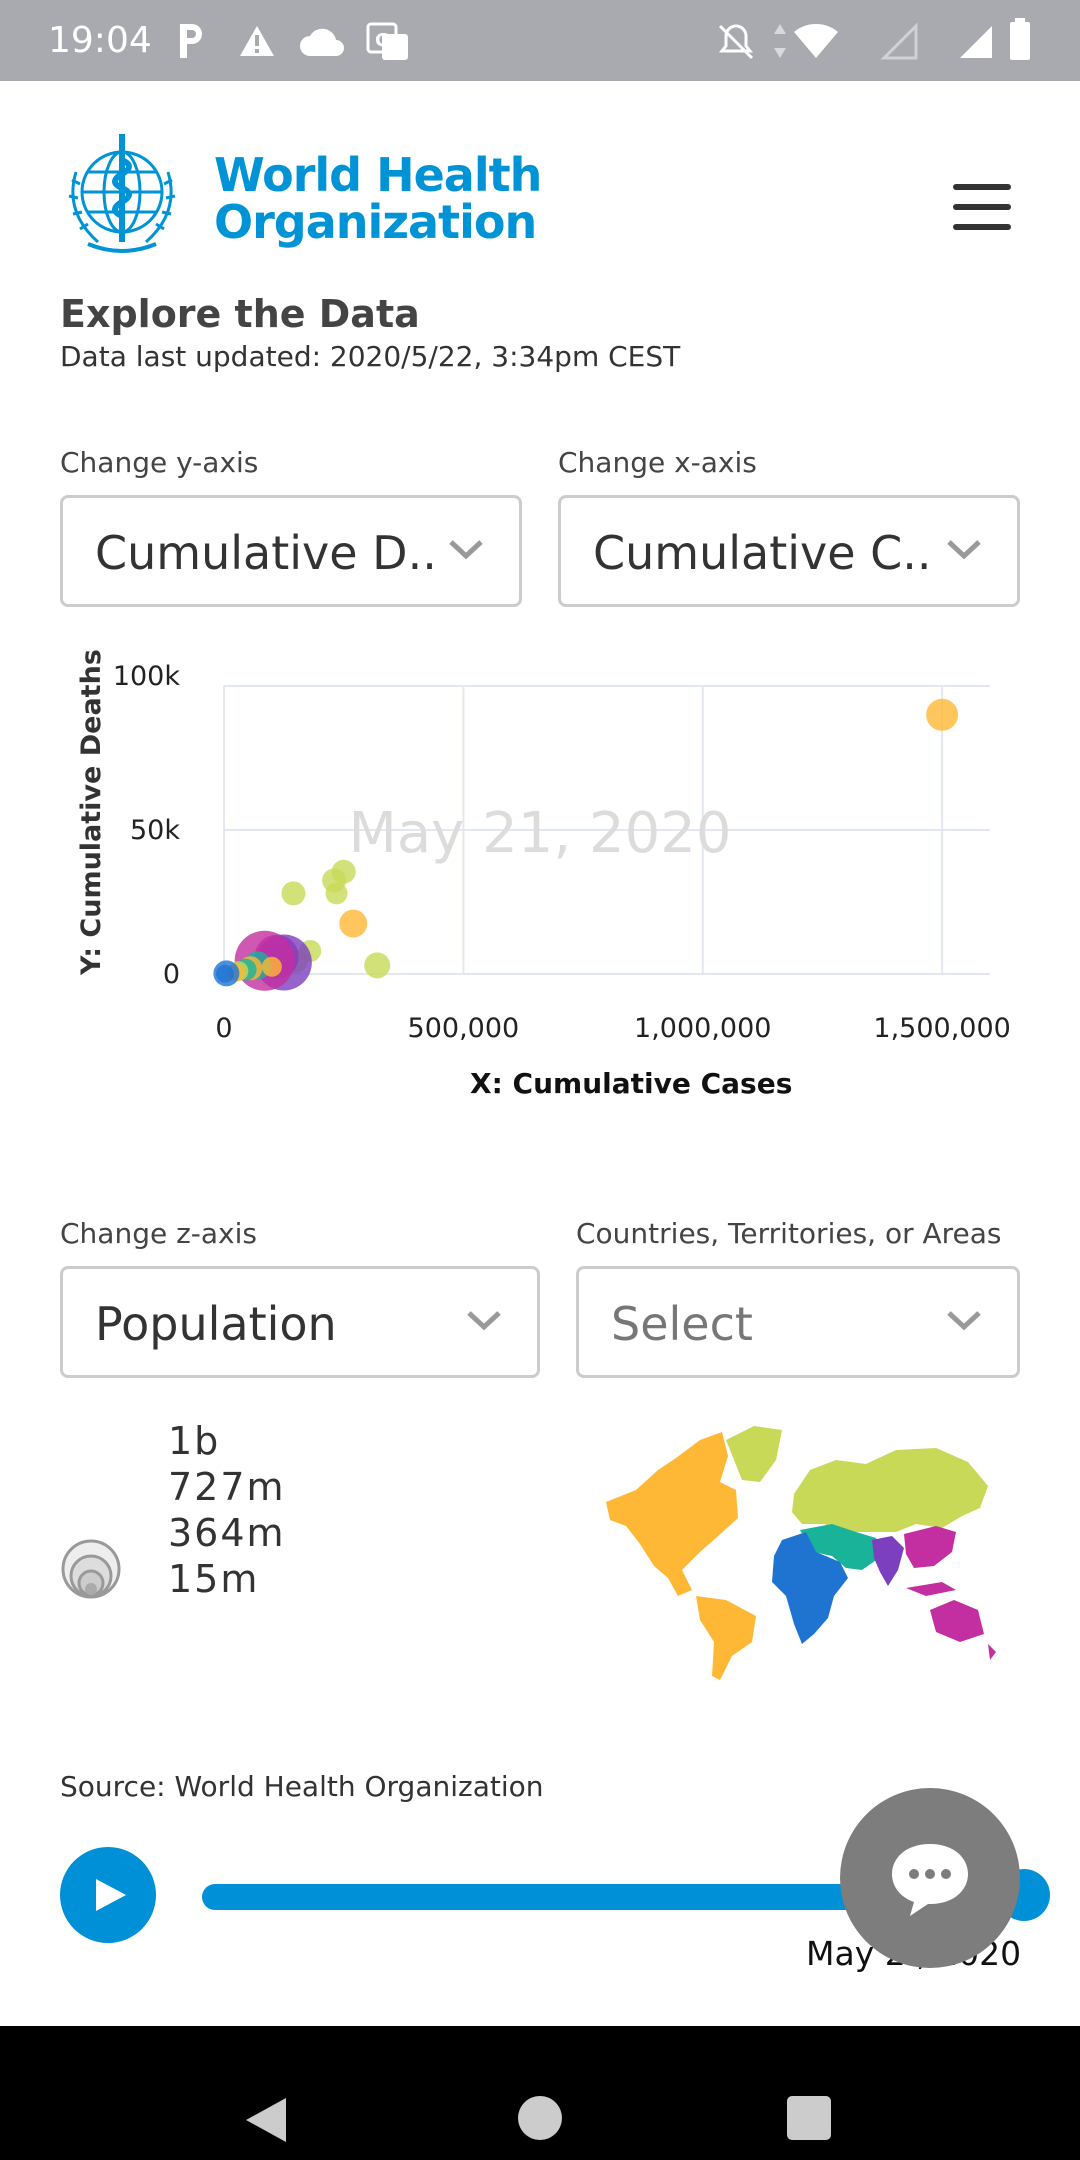 The image size is (1080, 2160). What do you see at coordinates (382, 40) in the screenshot?
I see `svg-text: G` at bounding box center [382, 40].